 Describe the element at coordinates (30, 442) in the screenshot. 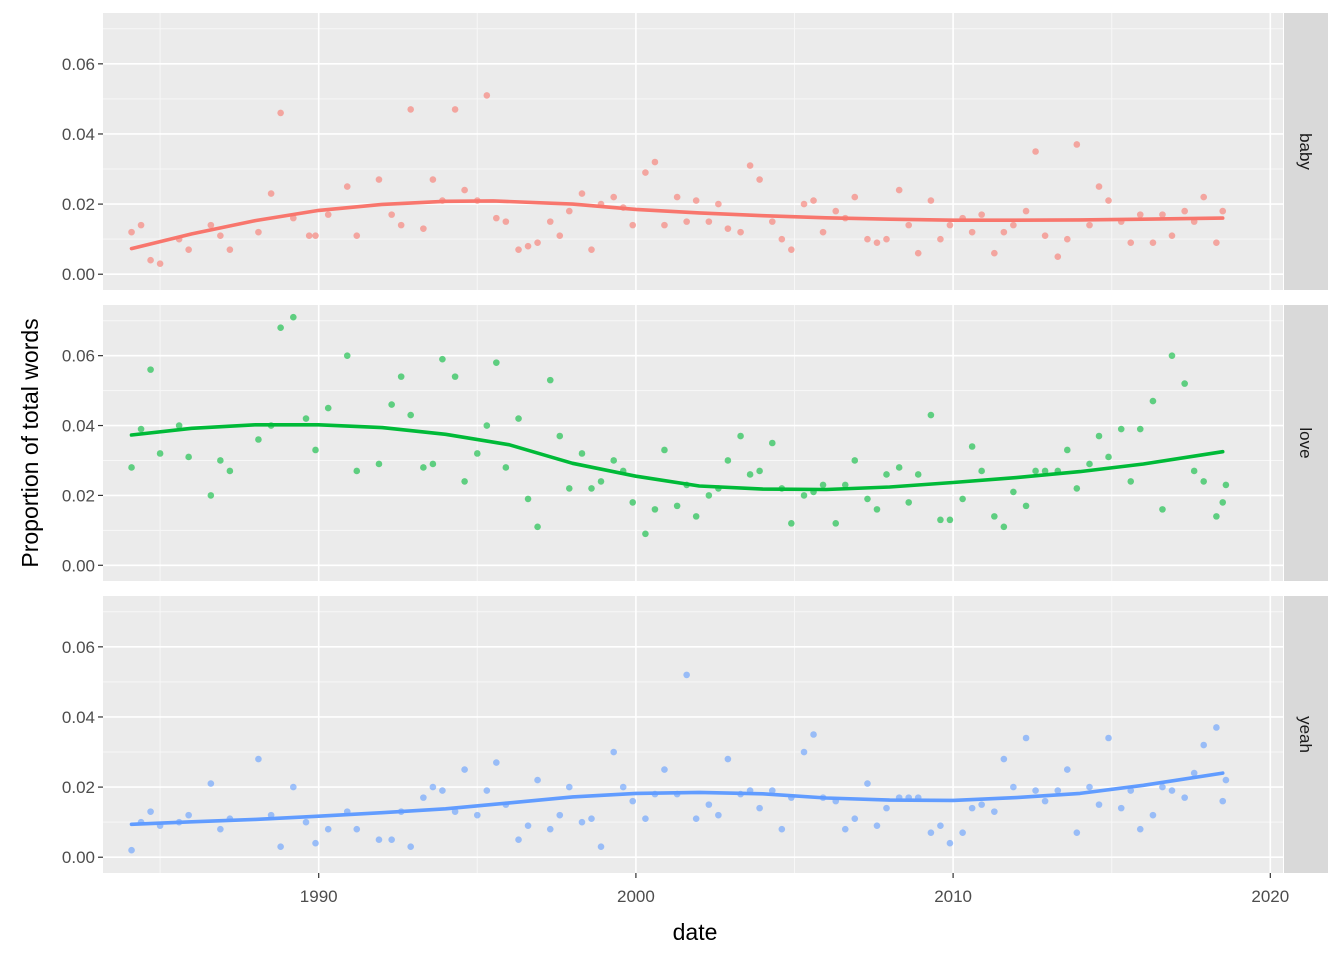

I see `y-axis-title: Proportion of total words` at that location.